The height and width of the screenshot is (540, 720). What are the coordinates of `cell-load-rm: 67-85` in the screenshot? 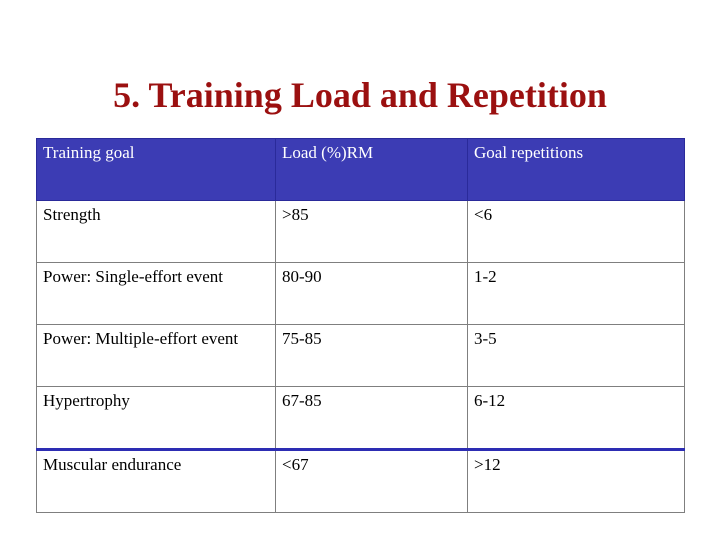 It's located at (371, 418).